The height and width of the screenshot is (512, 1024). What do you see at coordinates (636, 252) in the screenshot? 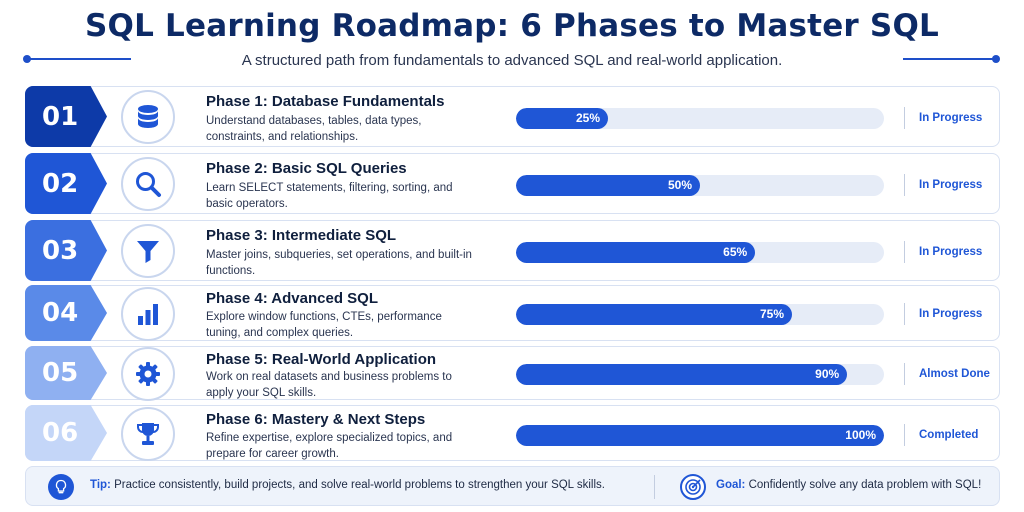
I see `progress-fill: 65%` at bounding box center [636, 252].